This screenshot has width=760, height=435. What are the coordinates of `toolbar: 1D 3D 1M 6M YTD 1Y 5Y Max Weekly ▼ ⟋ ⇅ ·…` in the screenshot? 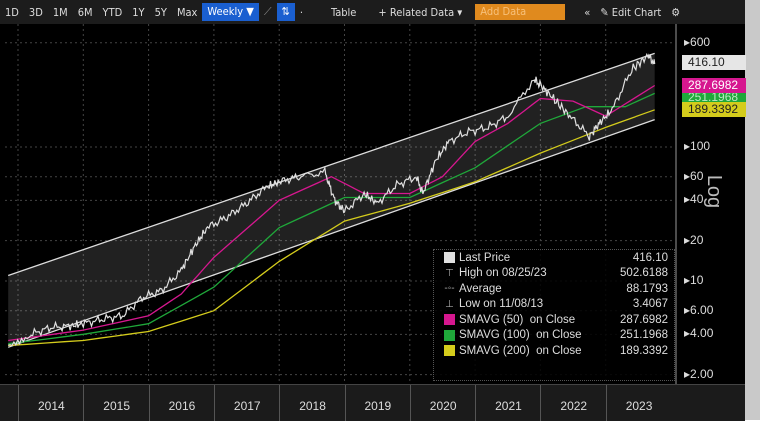 It's located at (372, 12).